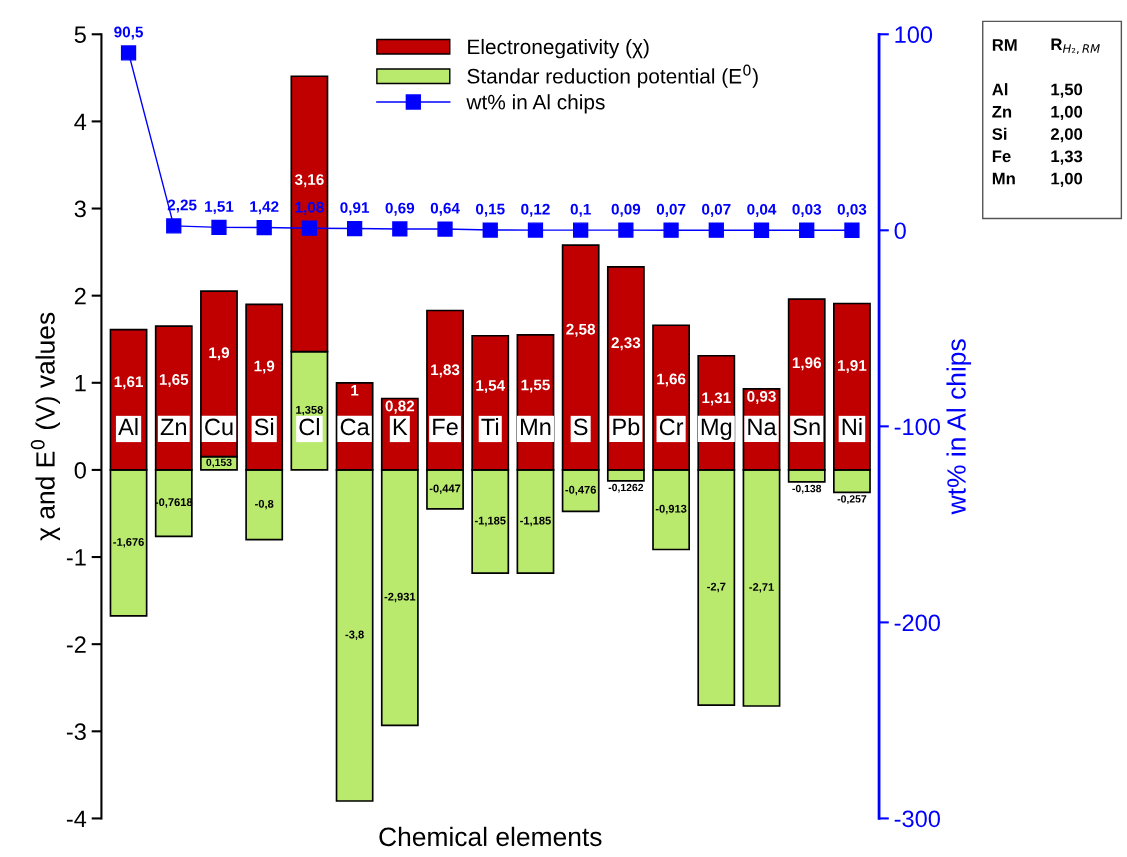 This screenshot has width=1127, height=857. What do you see at coordinates (355, 390) in the screenshot?
I see `data-label: 1` at bounding box center [355, 390].